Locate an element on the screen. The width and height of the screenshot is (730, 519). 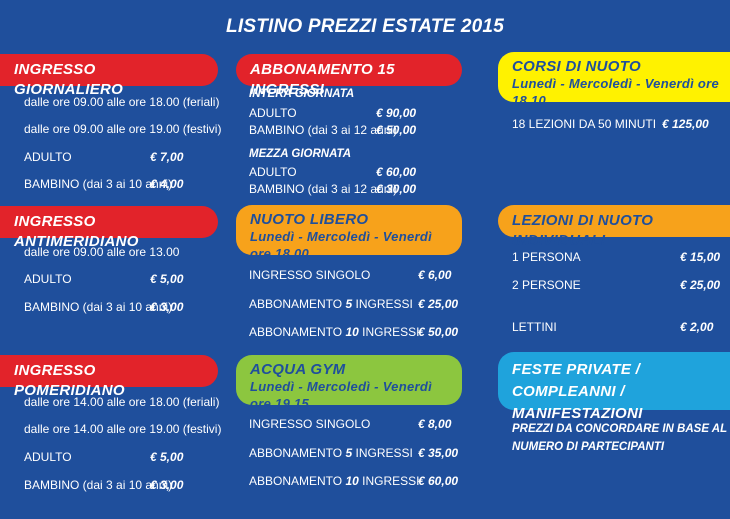
giornaliero-bambino-label: BAMBINO (dai 3 ai 10 anni) is located at coordinates (98, 184).